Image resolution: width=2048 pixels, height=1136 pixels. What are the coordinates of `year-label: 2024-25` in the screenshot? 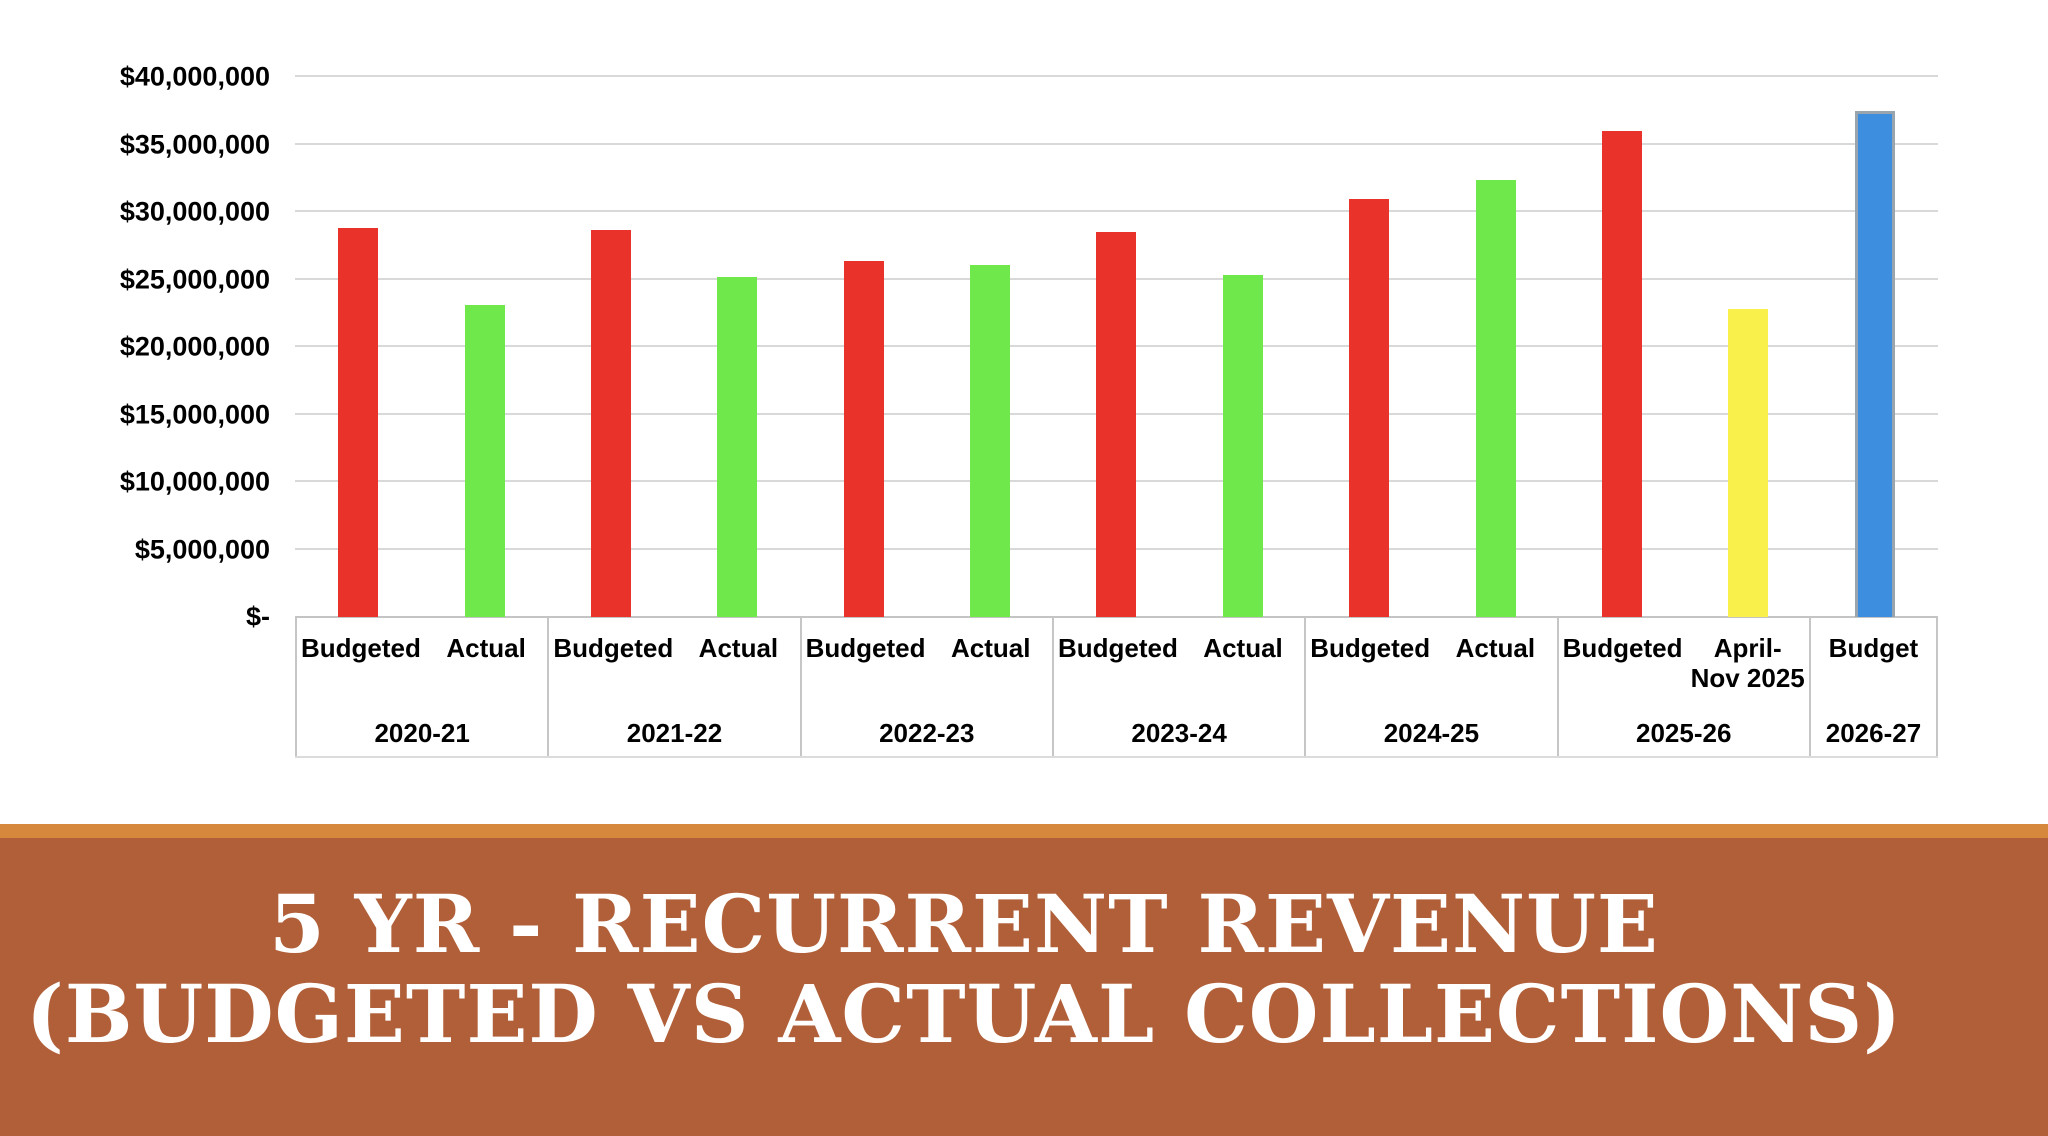 It's located at (1431, 733).